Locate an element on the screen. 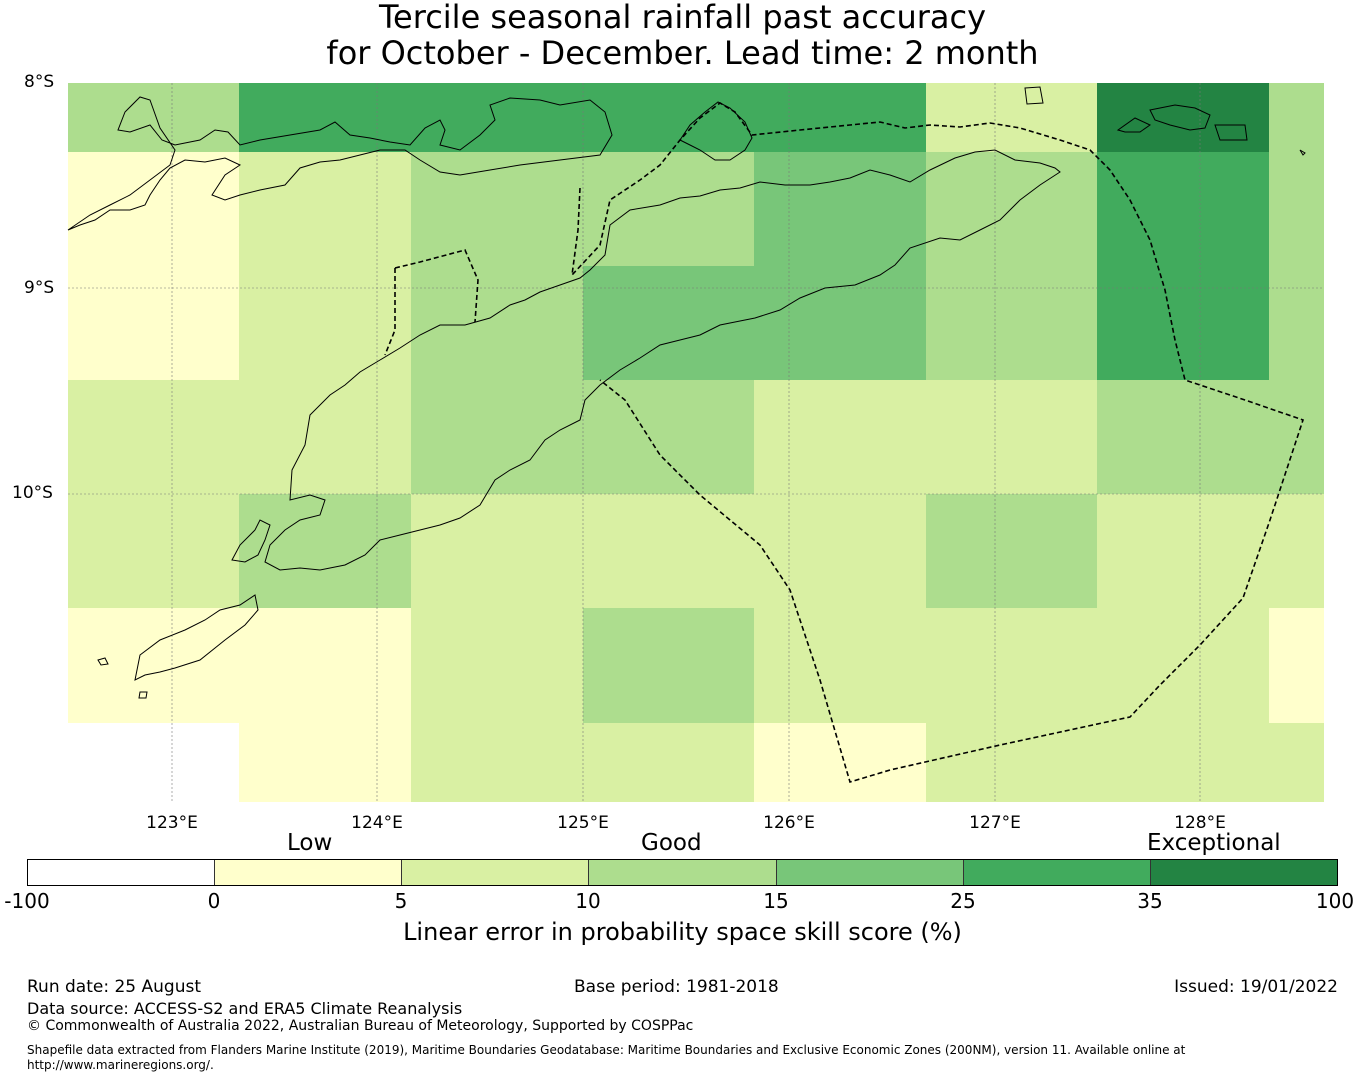 This screenshot has height=1080, width=1365. colorbar-tick-35: 35 is located at coordinates (1150, 901).